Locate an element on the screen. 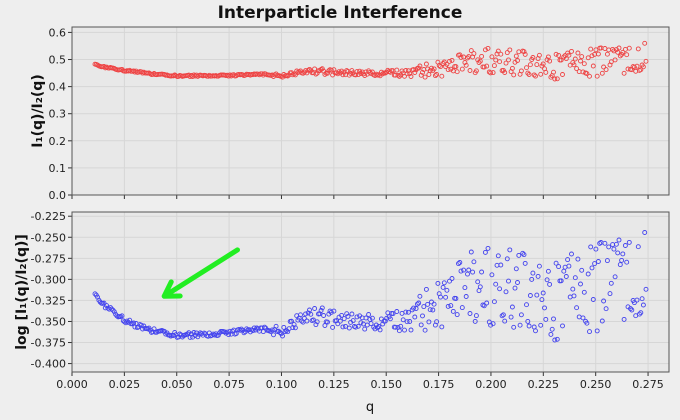 This screenshot has height=420, width=680. y-tick-label: 0.3 is located at coordinates (58, 114).